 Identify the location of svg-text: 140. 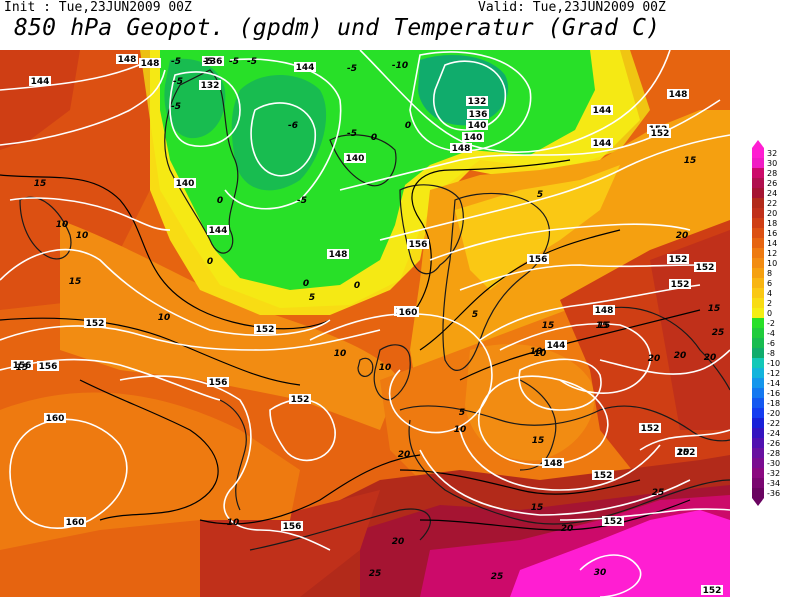
(355, 159).